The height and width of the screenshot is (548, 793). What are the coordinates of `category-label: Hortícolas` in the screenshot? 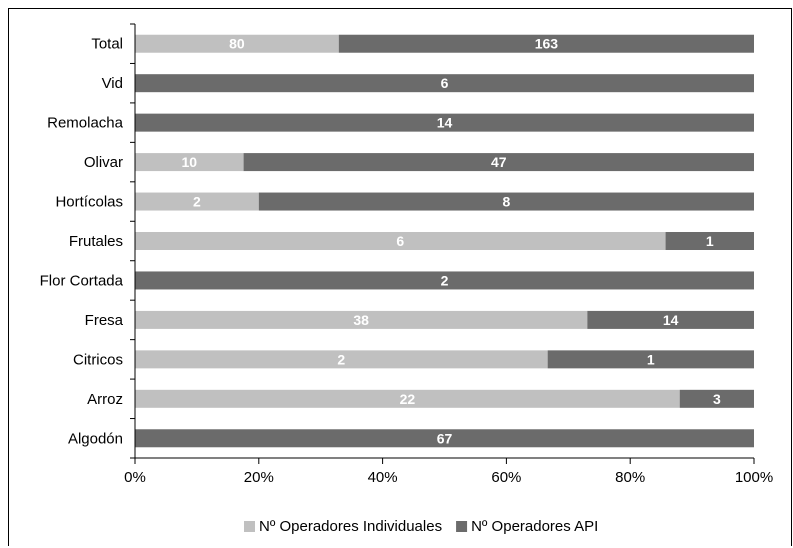 It's located at (89, 202).